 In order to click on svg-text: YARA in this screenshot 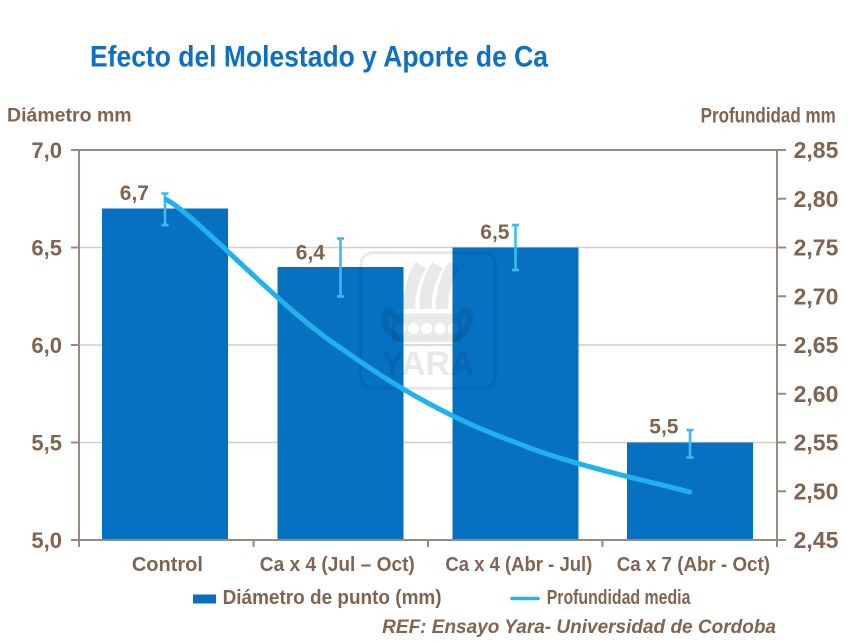, I will do `click(427, 364)`.